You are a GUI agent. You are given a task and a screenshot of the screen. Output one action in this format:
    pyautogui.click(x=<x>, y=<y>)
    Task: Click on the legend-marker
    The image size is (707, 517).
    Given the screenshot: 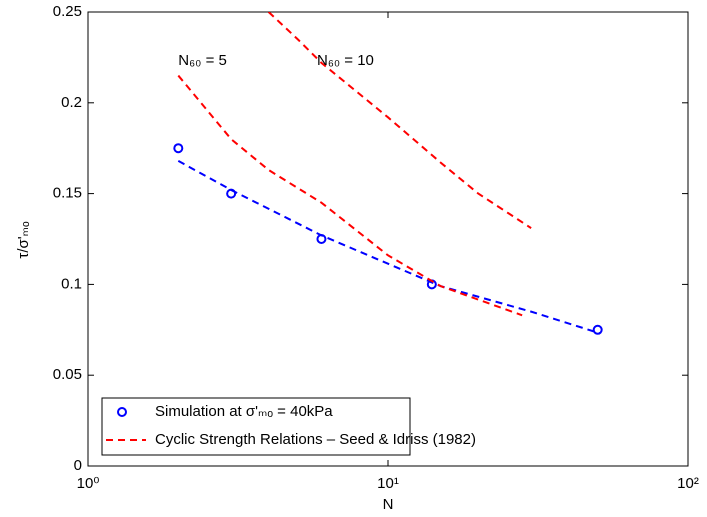 What is the action you would take?
    pyautogui.click(x=122, y=412)
    